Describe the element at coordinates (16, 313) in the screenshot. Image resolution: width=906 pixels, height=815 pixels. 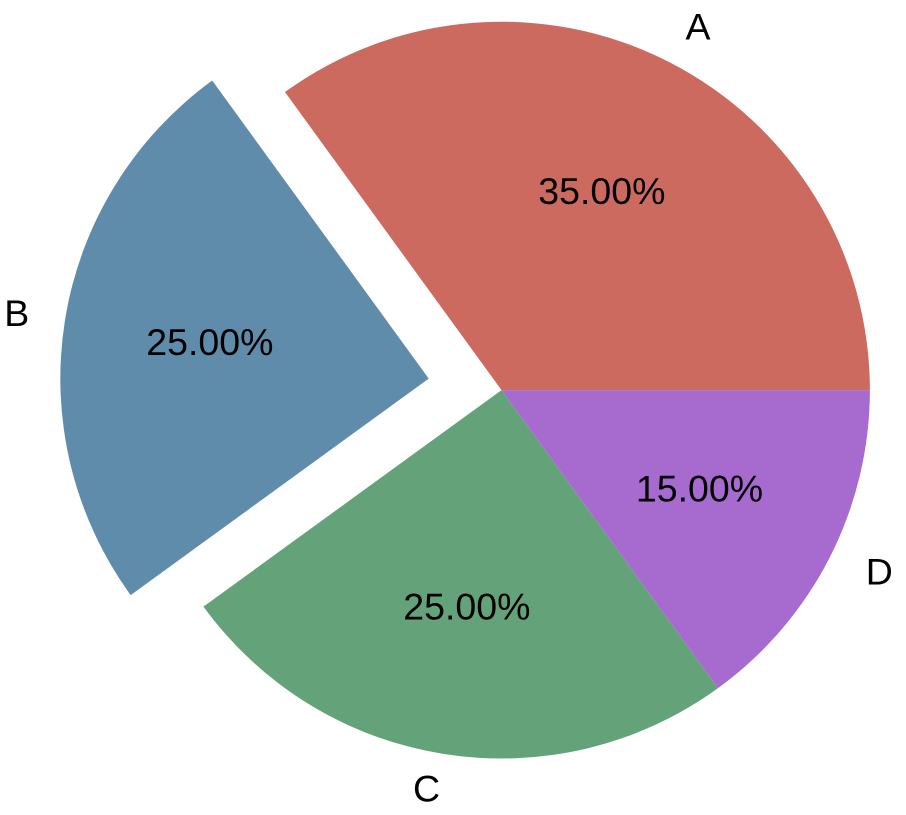
I see `svg-text: B` at that location.